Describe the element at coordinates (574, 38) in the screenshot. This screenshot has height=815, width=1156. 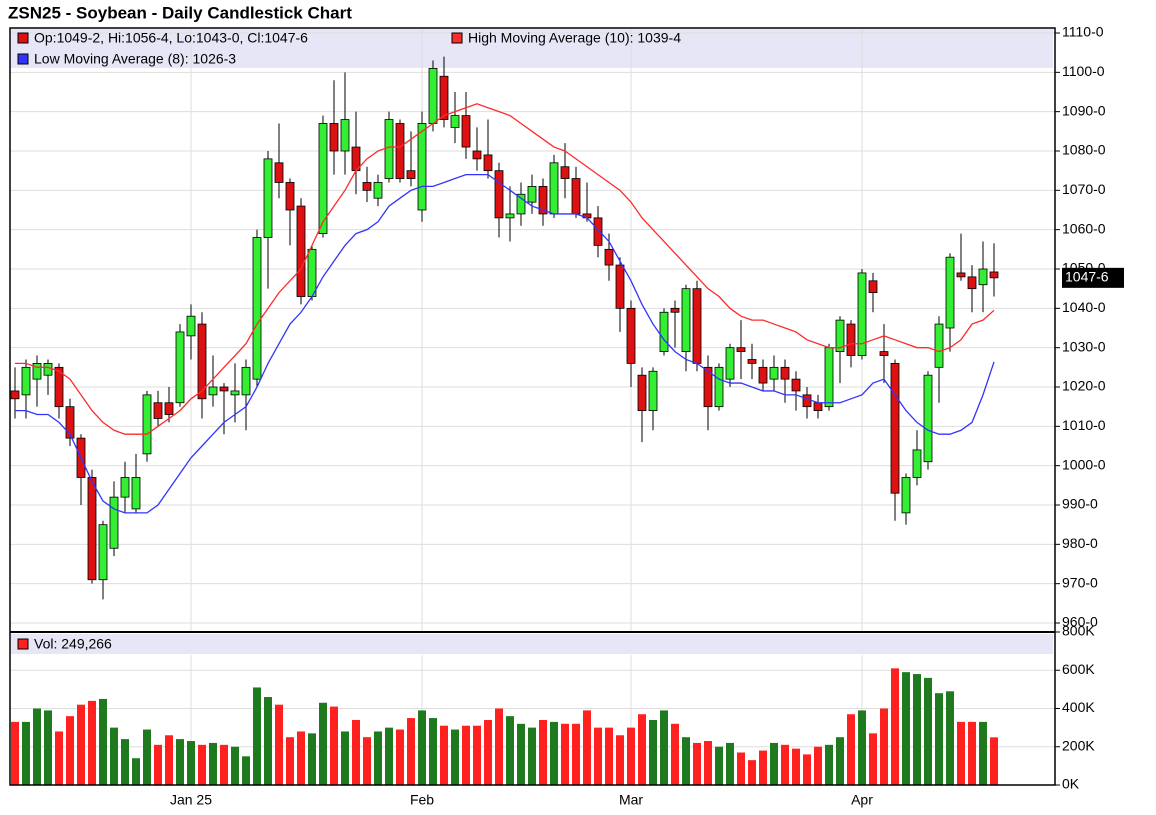
I see `legend-label: High Moving Average (10): 1039-4` at that location.